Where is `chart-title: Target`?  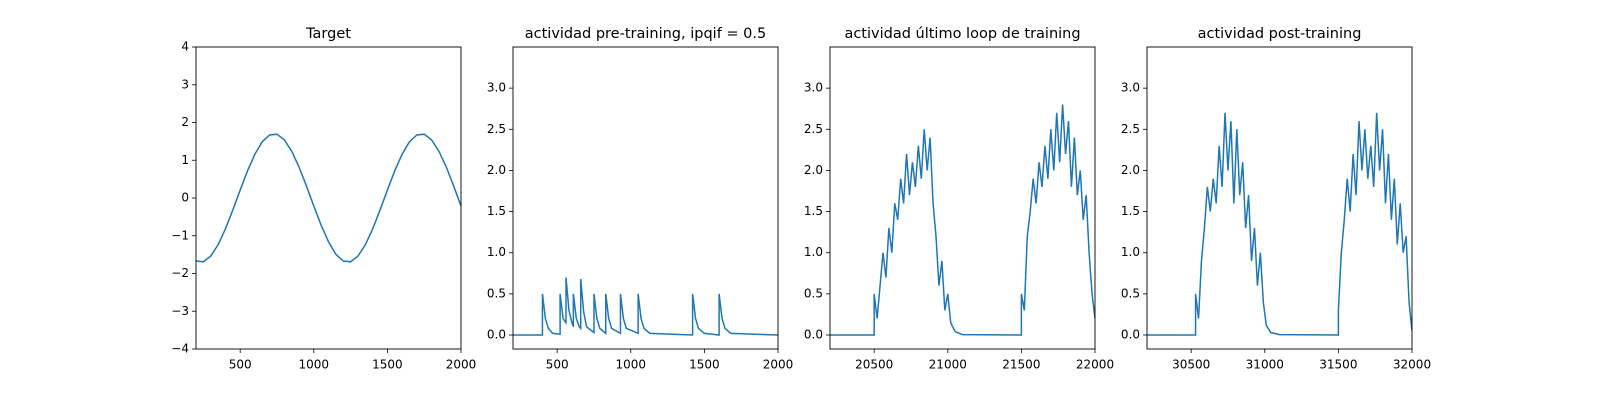 chart-title: Target is located at coordinates (328, 34).